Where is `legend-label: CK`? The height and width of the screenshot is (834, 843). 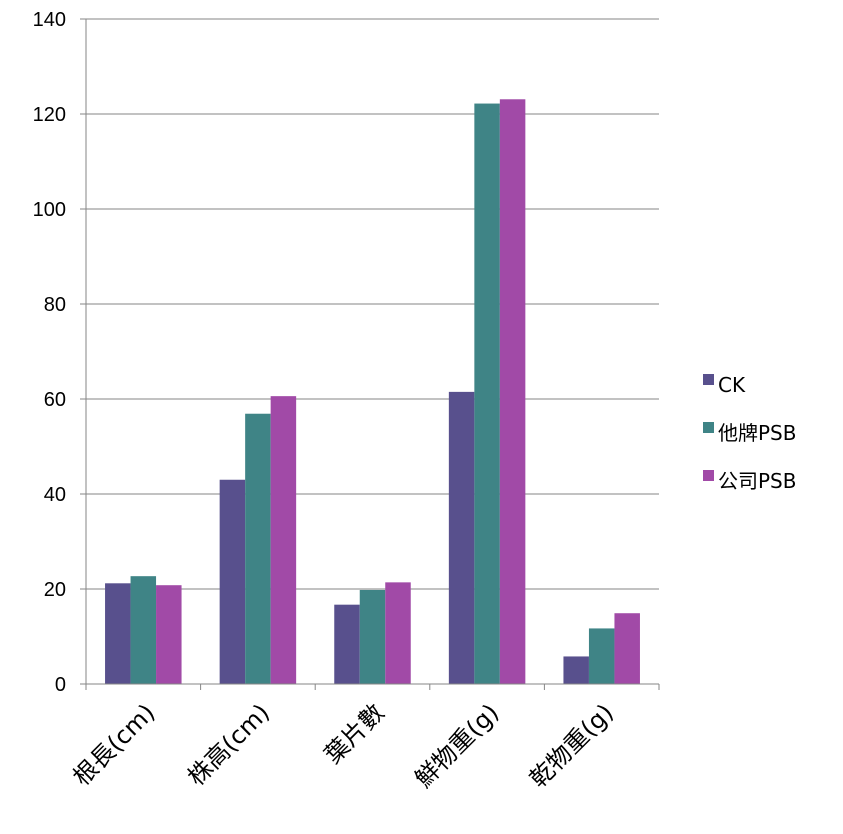 legend-label: CK is located at coordinates (732, 385).